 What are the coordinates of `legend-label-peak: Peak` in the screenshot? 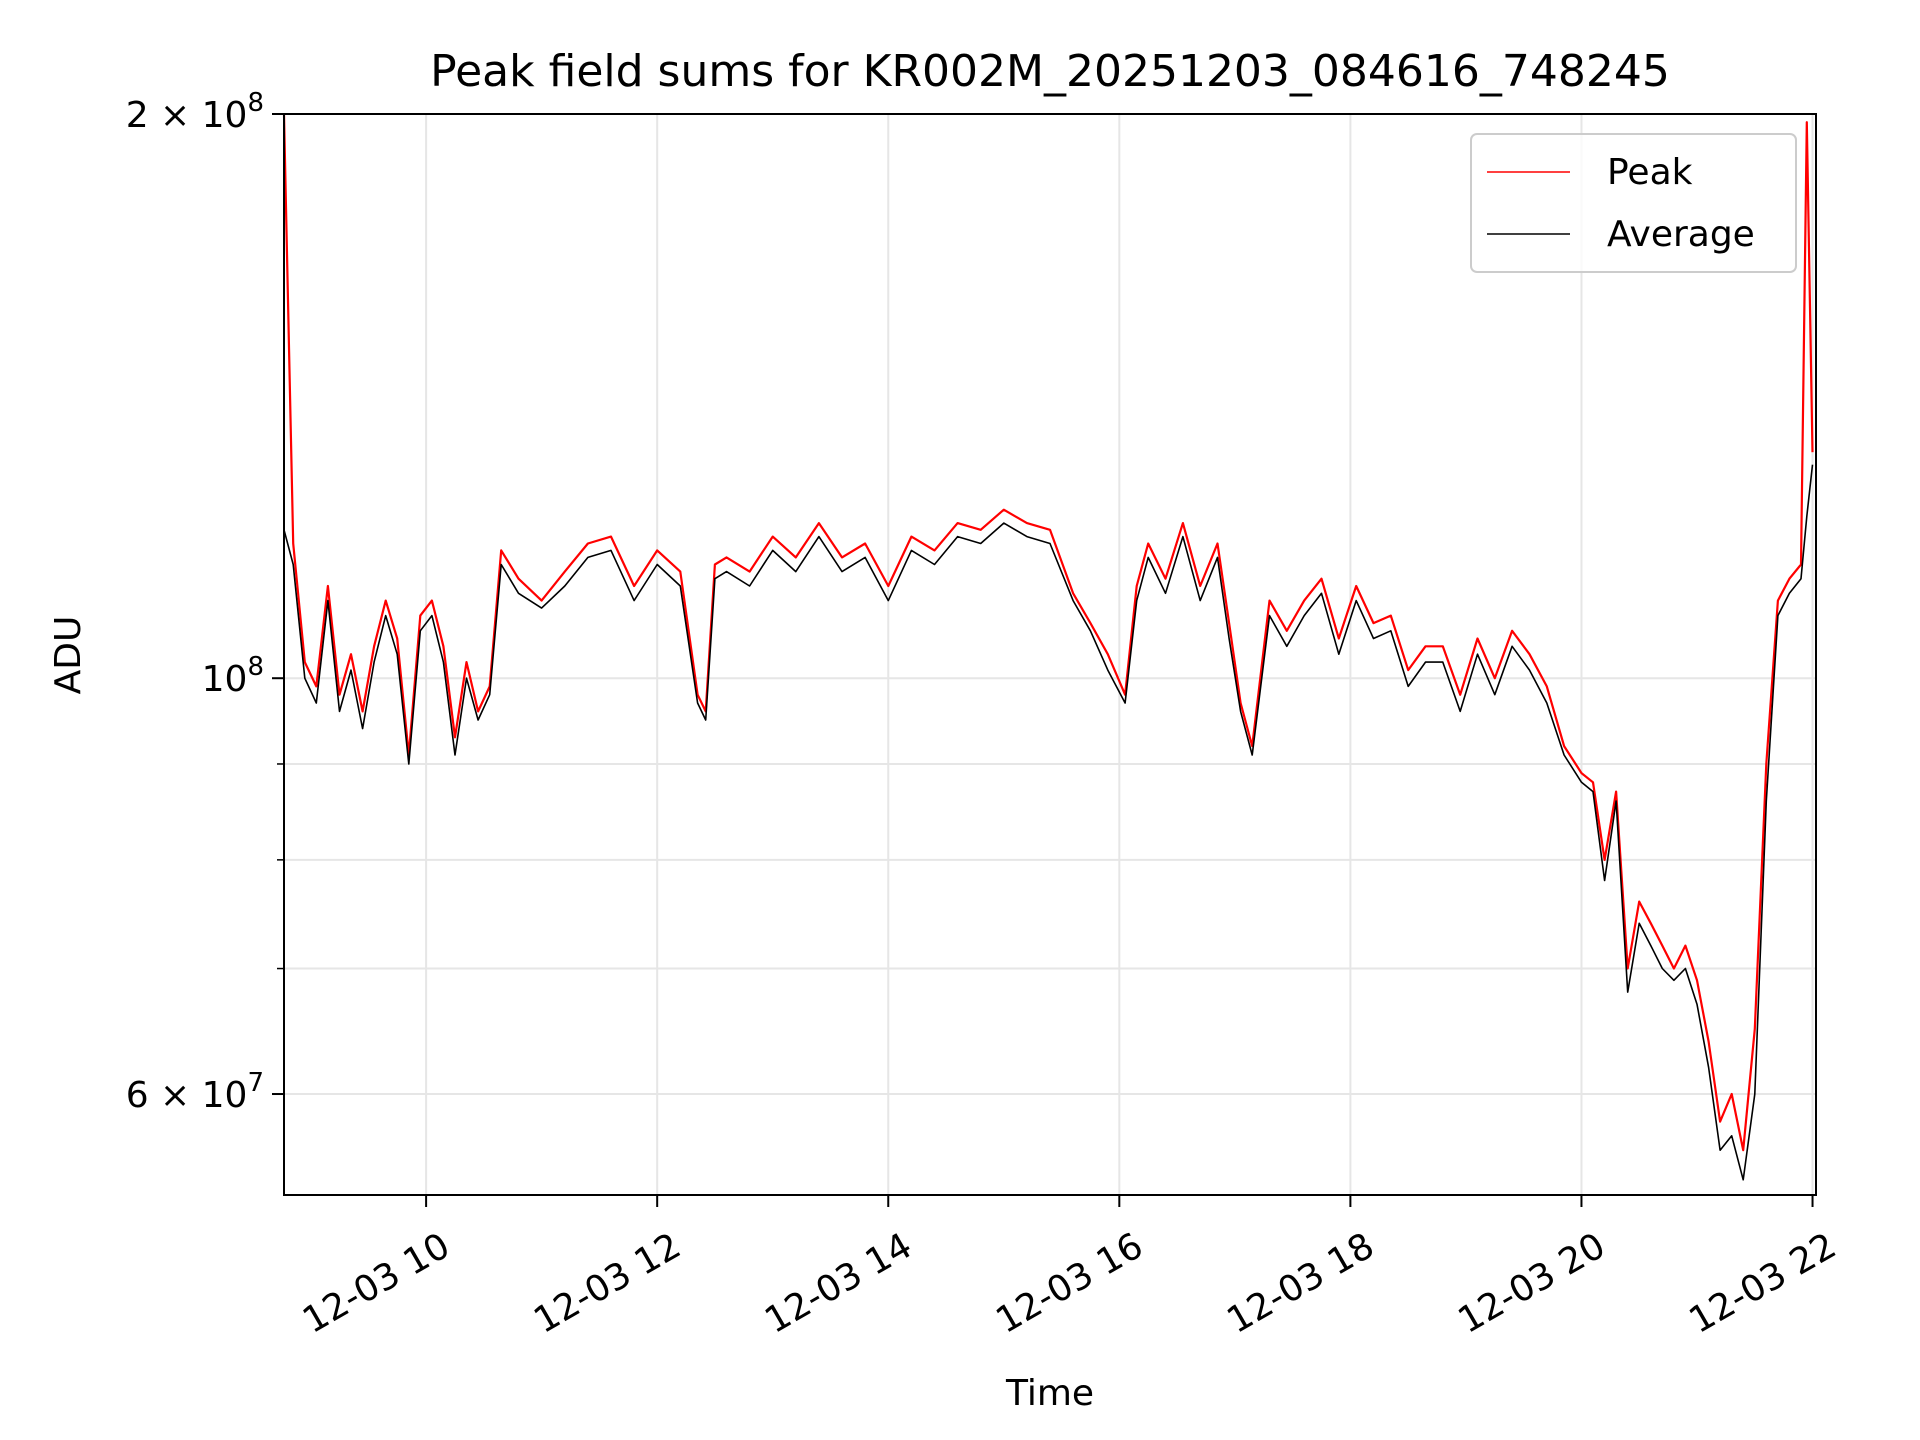 It's located at (1650, 172).